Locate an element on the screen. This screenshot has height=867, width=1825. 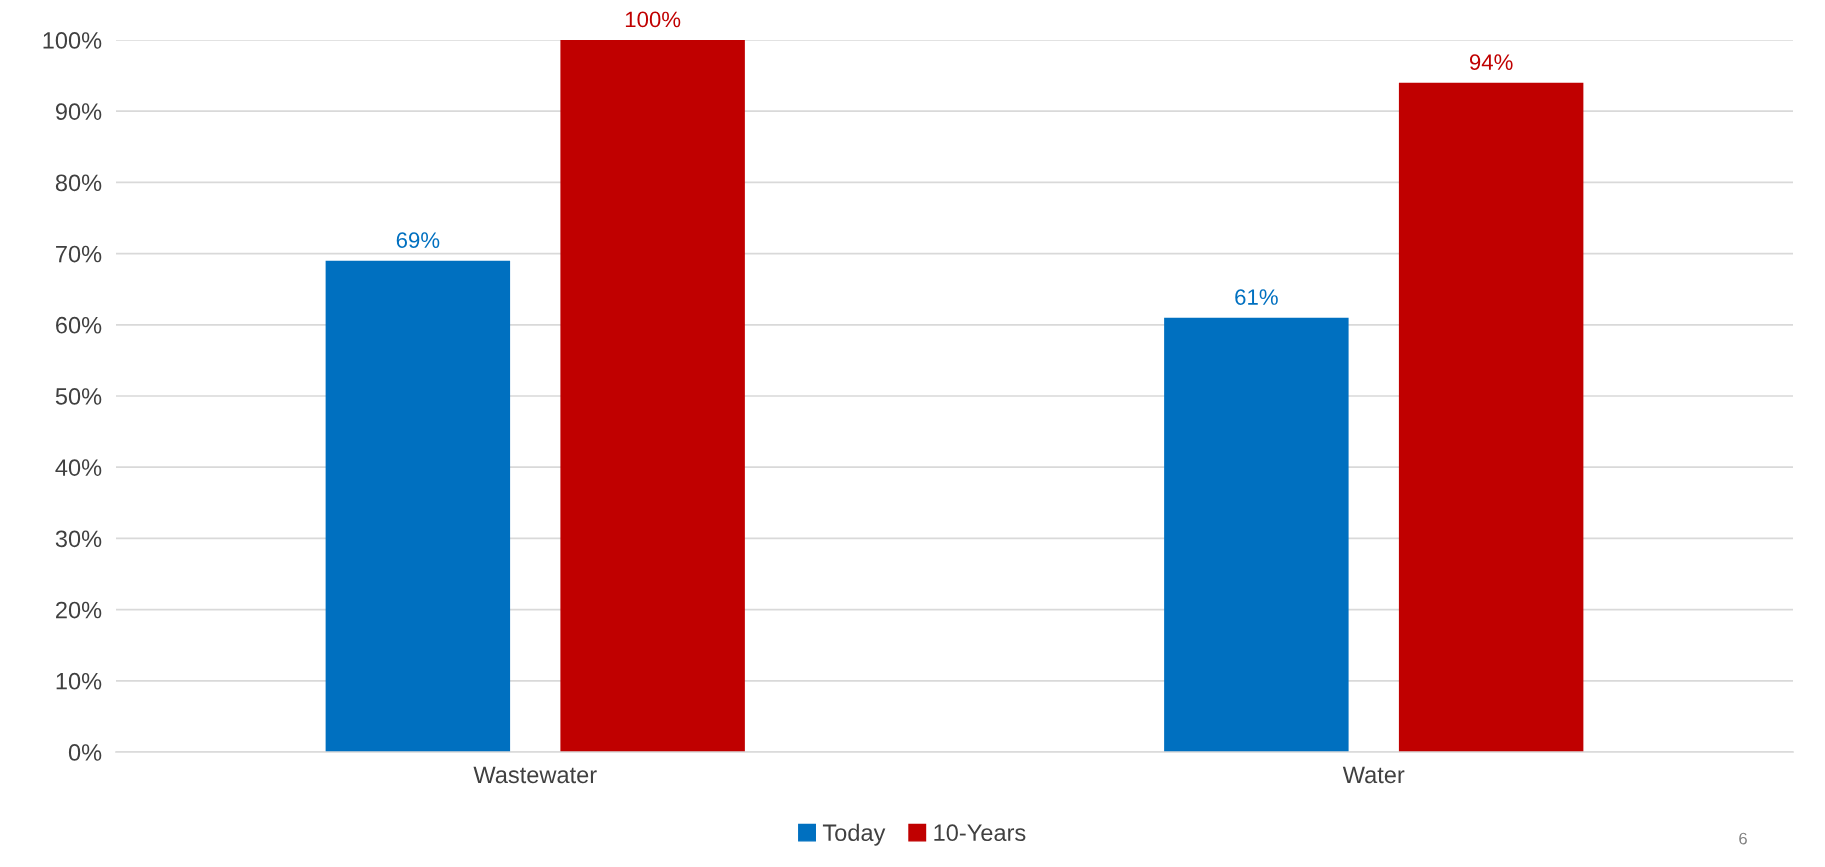
text: 6 is located at coordinates (1743, 838).